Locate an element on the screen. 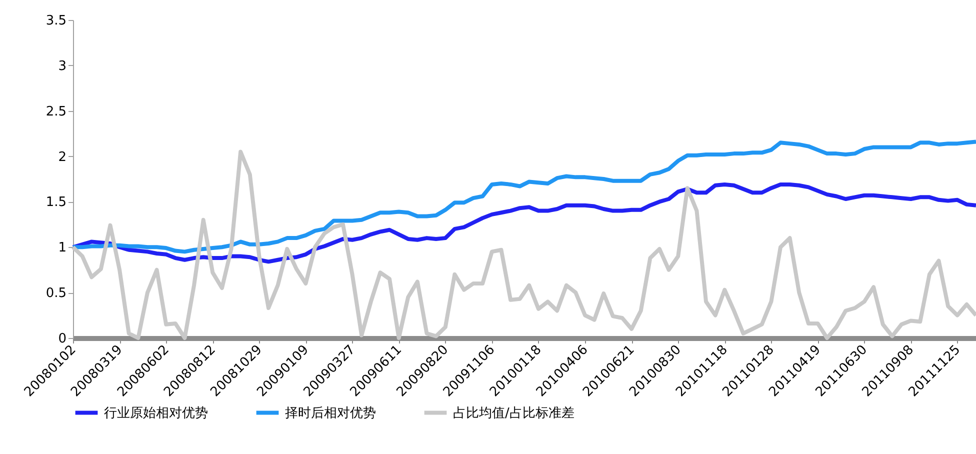 This screenshot has height=454, width=976. y-tick-label: 0.5 is located at coordinates (56, 294).